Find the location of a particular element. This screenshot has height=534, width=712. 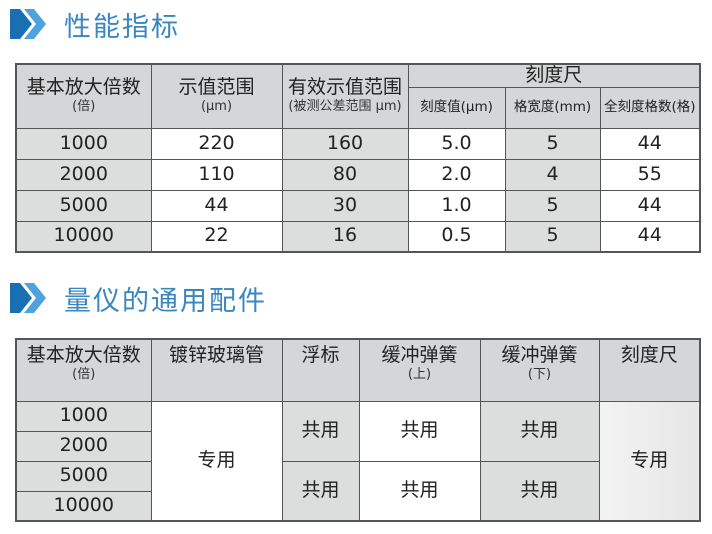

range-cell: 44 is located at coordinates (216, 205).